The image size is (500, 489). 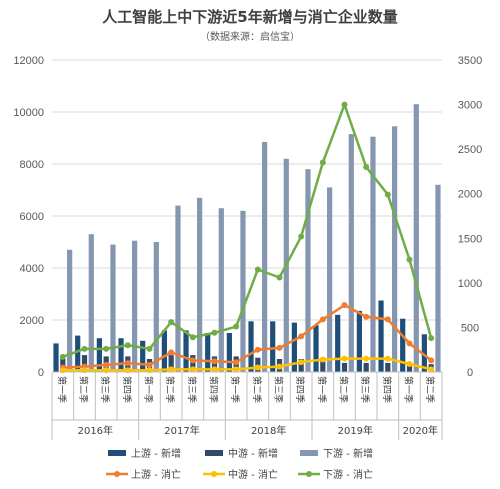 I want to click on x-tick-label: 第一季, so click(x=409, y=389).